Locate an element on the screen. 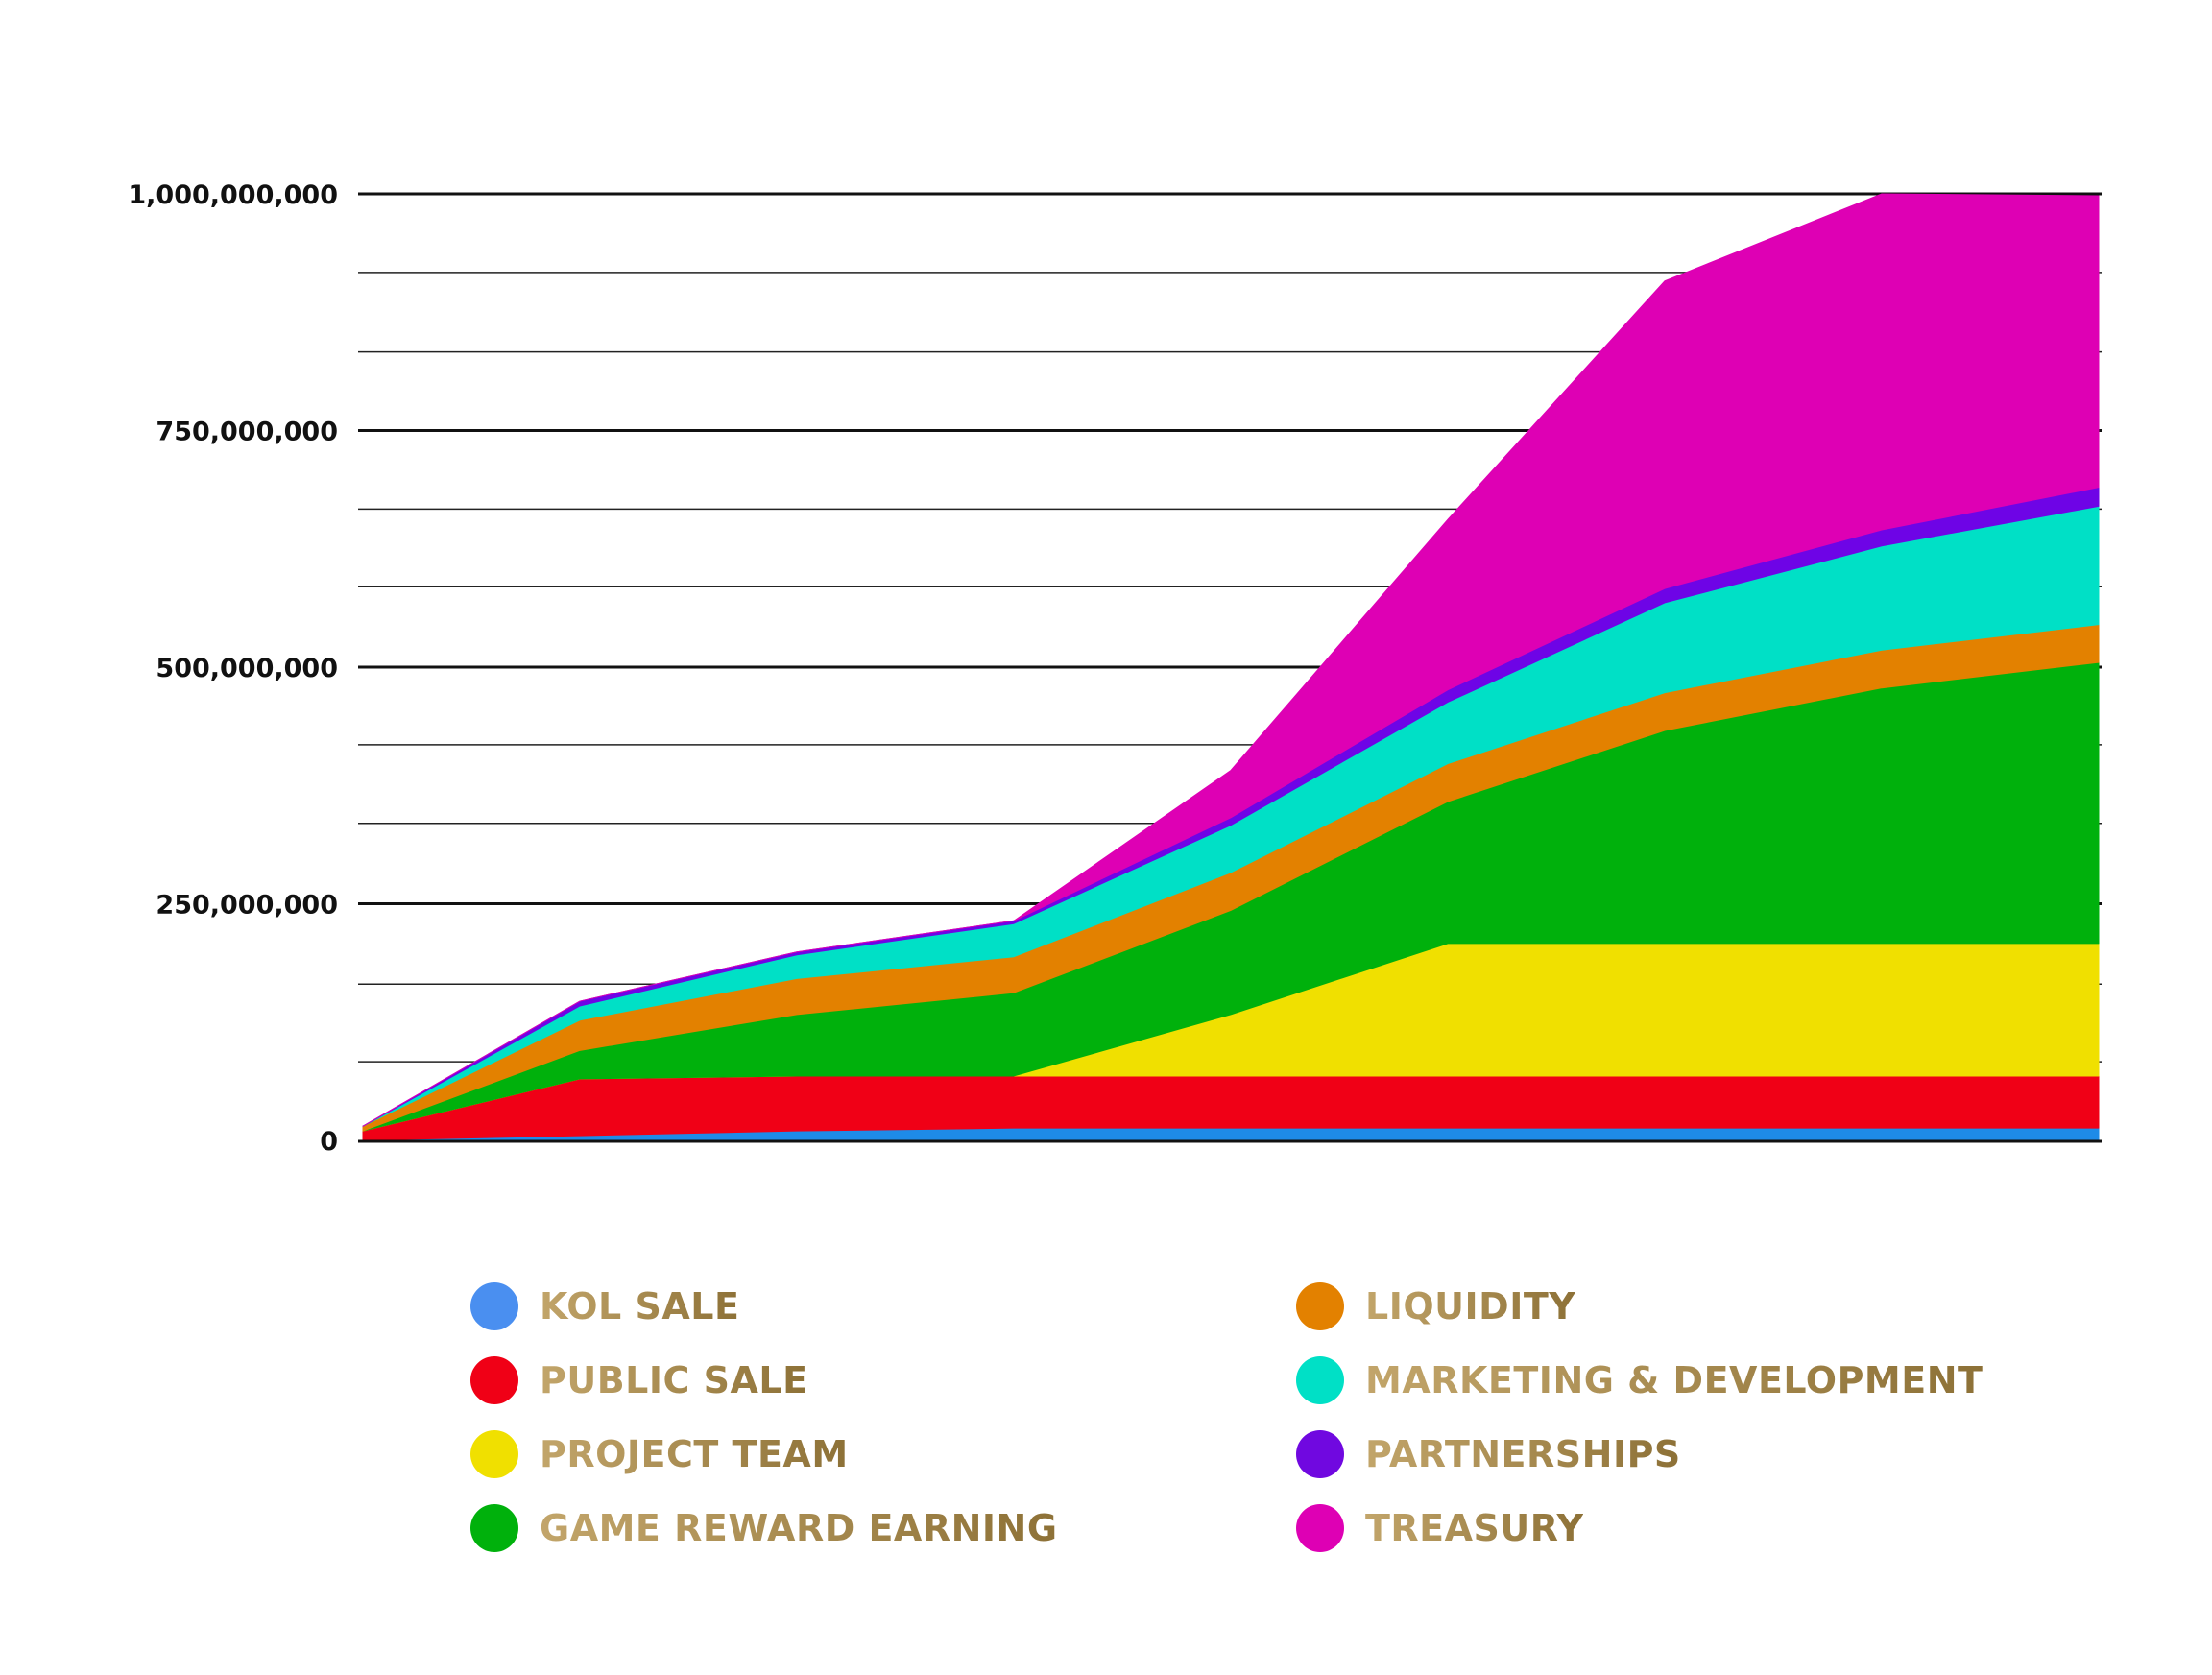 Image resolution: width=2212 pixels, height=1675 pixels. y-tick-label: 250,000,000 is located at coordinates (247, 906).